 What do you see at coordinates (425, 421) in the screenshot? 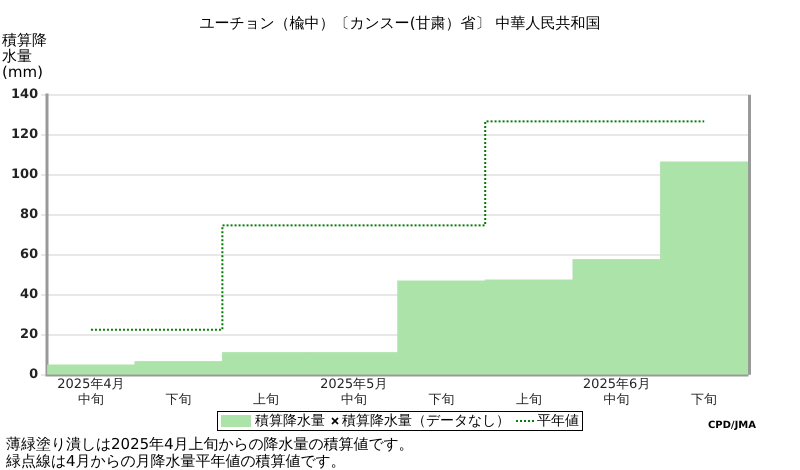
I see `legend-label: 積算降水量（データなし）` at bounding box center [425, 421].